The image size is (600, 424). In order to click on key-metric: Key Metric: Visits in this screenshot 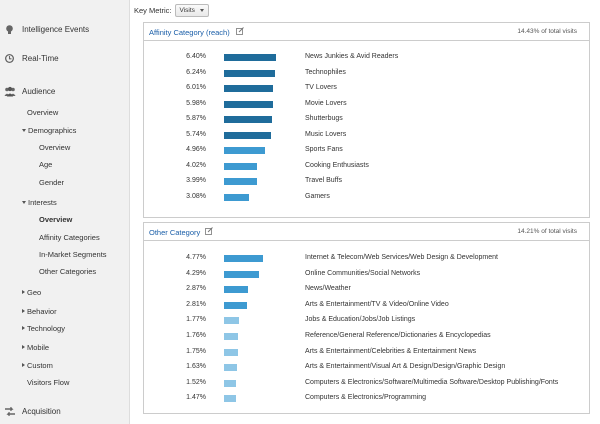, I will do `click(171, 10)`.